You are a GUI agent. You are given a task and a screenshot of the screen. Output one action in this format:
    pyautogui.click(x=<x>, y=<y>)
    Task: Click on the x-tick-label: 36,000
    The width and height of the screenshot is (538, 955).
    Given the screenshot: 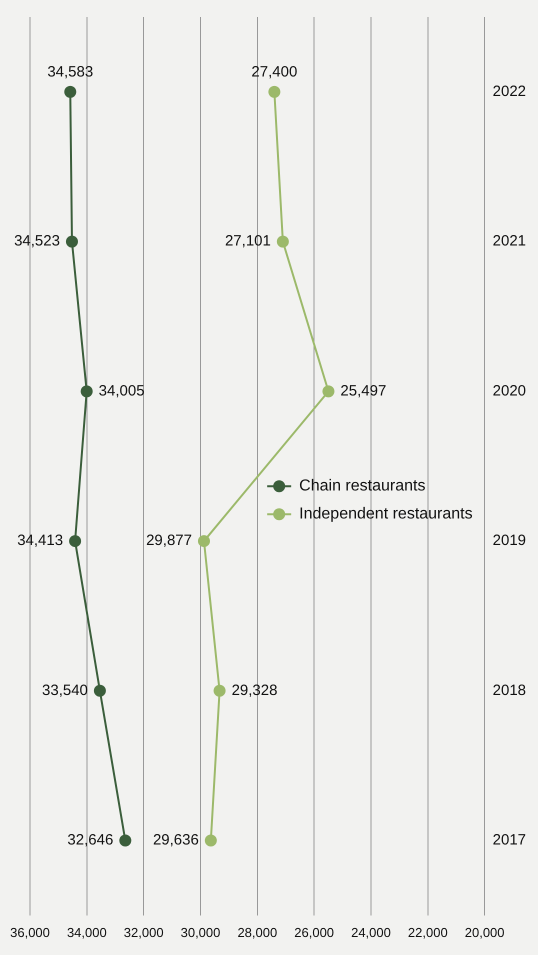 What is the action you would take?
    pyautogui.click(x=30, y=932)
    